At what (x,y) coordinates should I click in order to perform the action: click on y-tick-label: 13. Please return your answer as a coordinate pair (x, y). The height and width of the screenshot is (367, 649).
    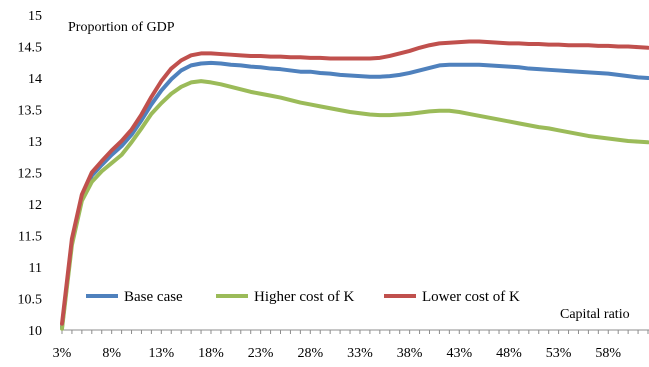
    Looking at the image, I should click on (35, 142).